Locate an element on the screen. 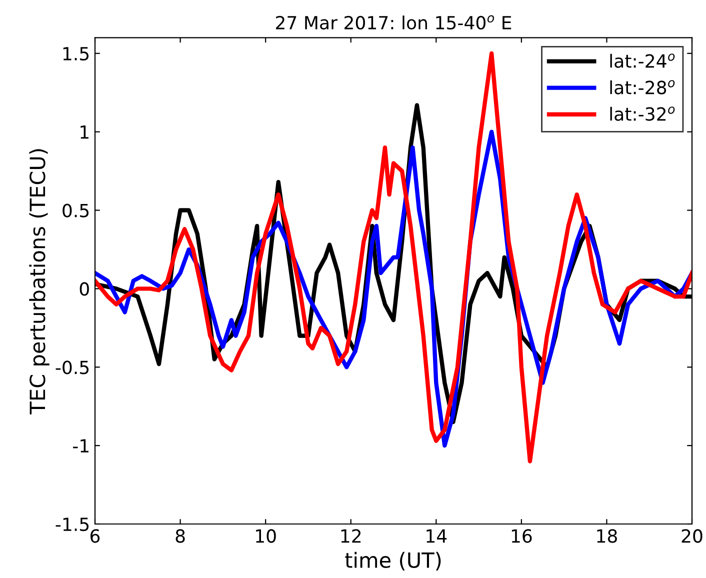 The image size is (706, 578). y-tick-label: 1 is located at coordinates (84, 132).